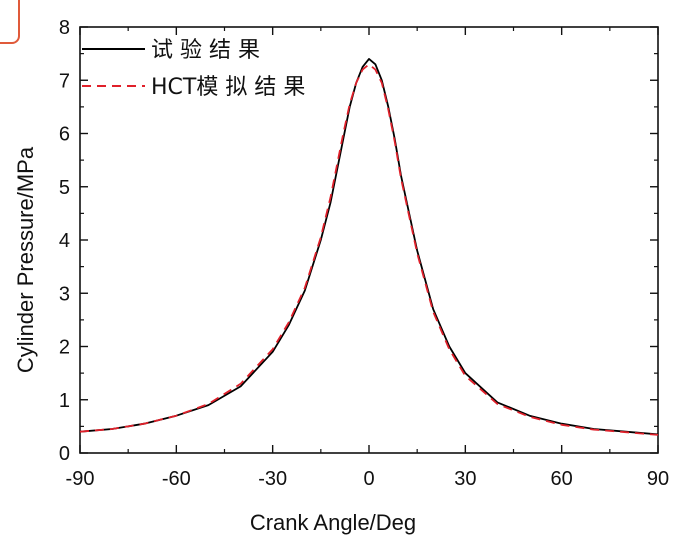 This screenshot has width=675, height=536. I want to click on y-axis-title: Cylinder Pressure/MPa, so click(25, 259).